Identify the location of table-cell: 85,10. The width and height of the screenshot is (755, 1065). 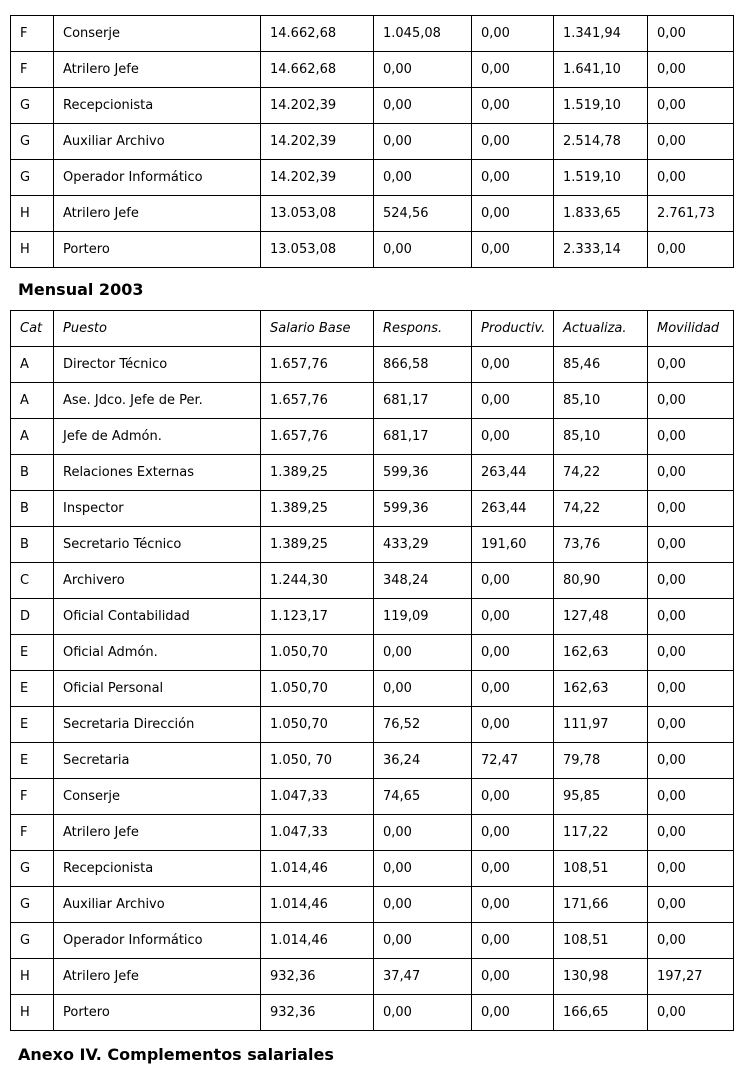
(600, 436).